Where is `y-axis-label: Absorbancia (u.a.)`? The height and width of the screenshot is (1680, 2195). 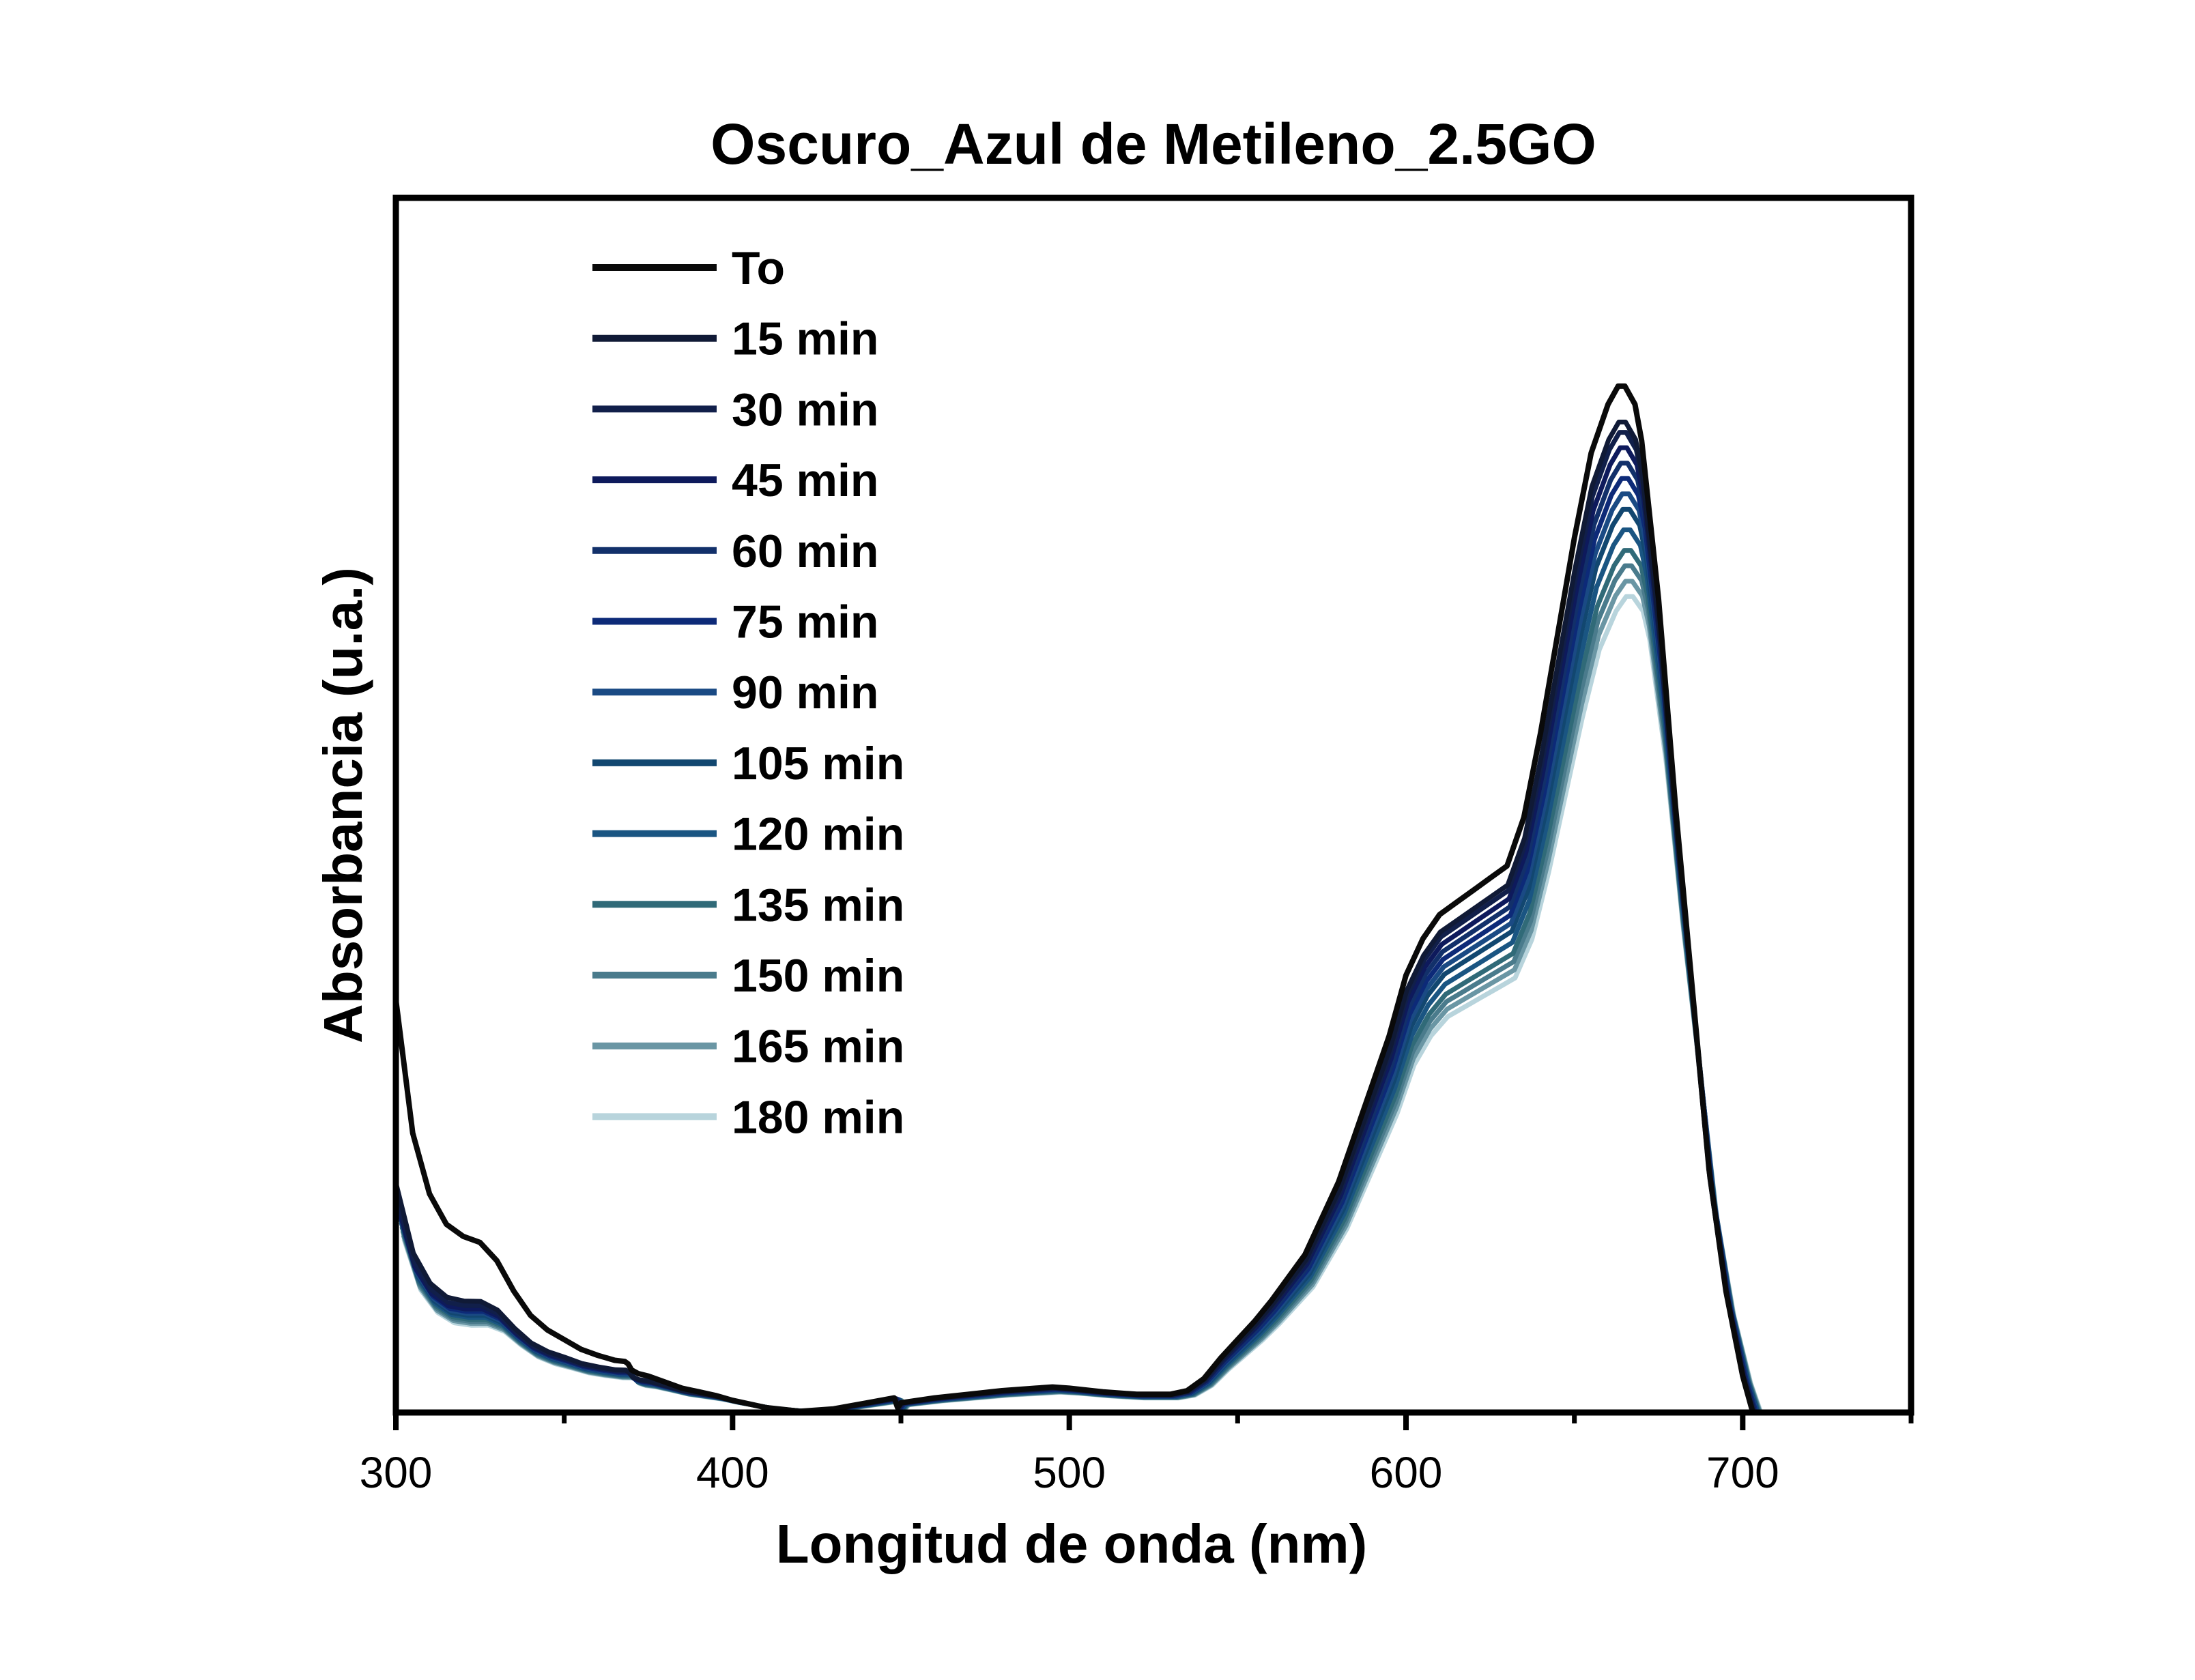
y-axis-label: Absorbancia (u.a.) is located at coordinates (343, 805).